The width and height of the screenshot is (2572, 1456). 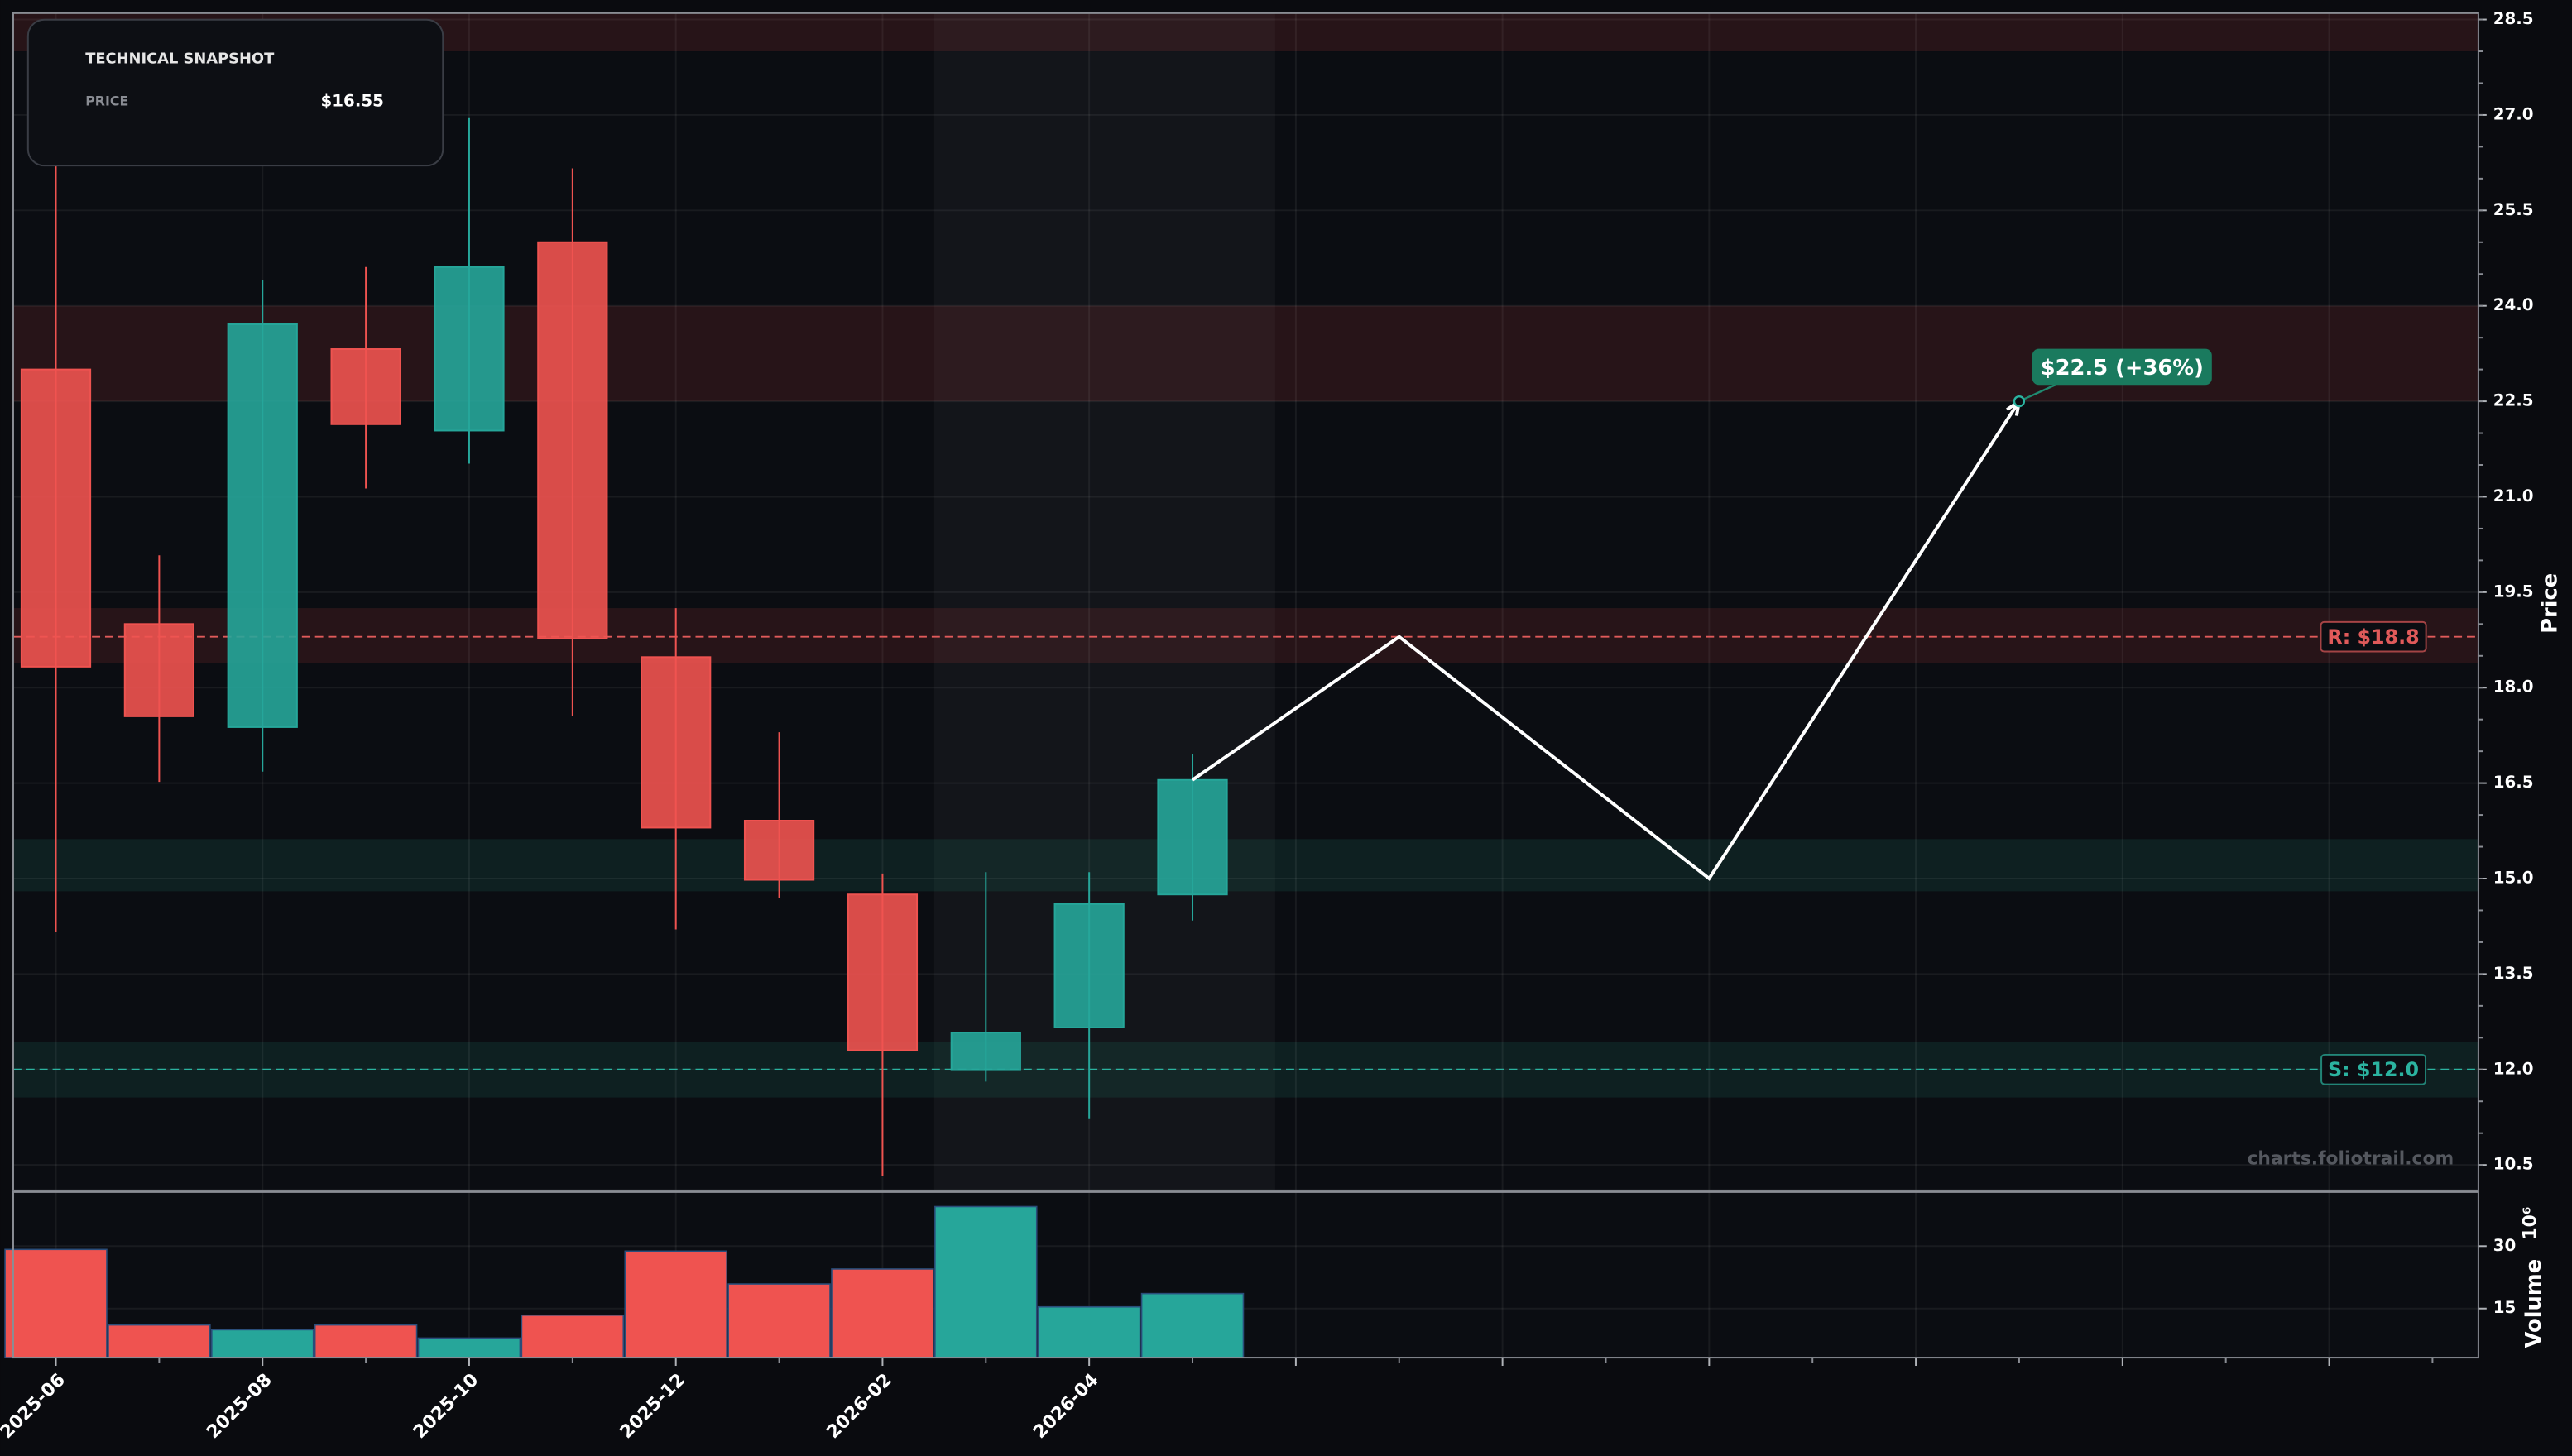 What do you see at coordinates (180, 58) in the screenshot?
I see `snapshot-title: TECHNICAL SNAPSHOT` at bounding box center [180, 58].